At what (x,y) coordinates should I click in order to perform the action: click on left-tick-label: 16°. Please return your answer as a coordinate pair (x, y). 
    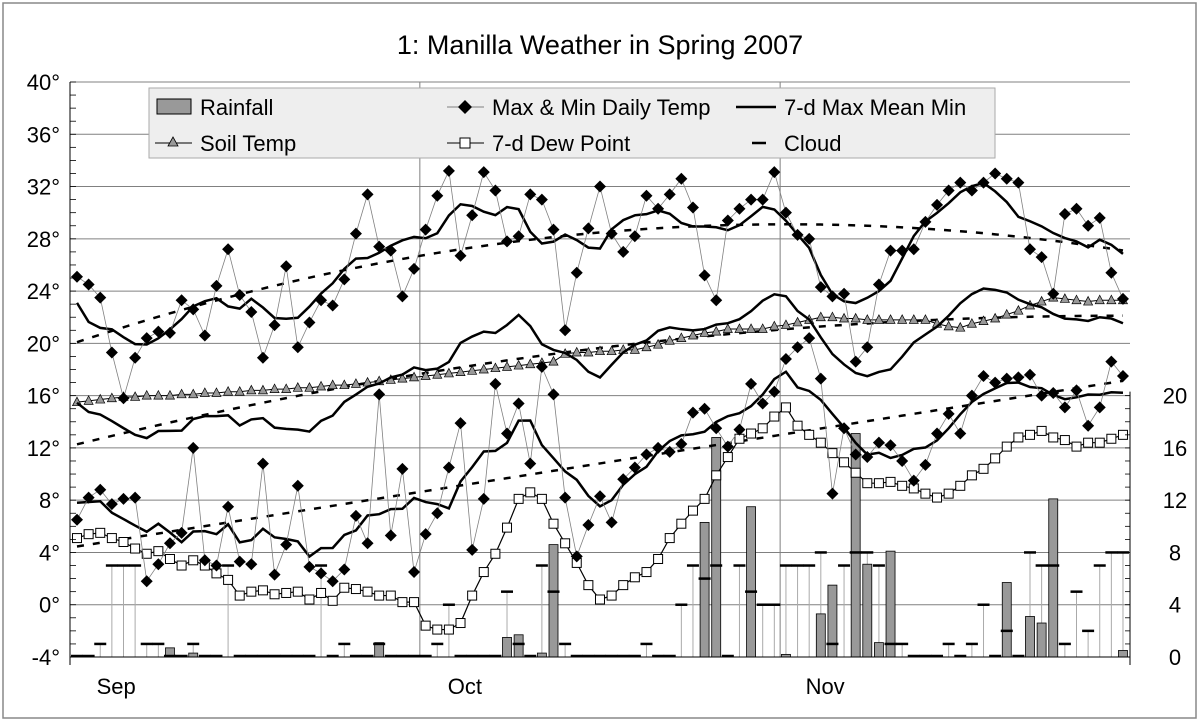
    Looking at the image, I should click on (43, 396).